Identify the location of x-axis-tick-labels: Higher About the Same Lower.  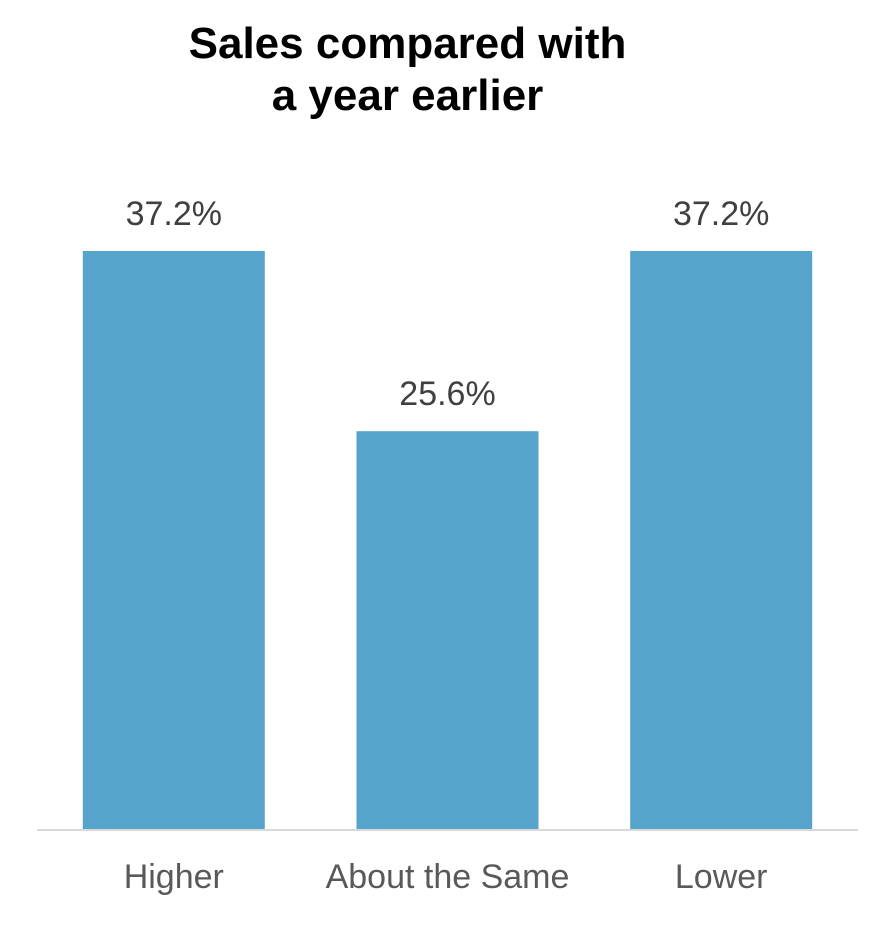
(446, 877).